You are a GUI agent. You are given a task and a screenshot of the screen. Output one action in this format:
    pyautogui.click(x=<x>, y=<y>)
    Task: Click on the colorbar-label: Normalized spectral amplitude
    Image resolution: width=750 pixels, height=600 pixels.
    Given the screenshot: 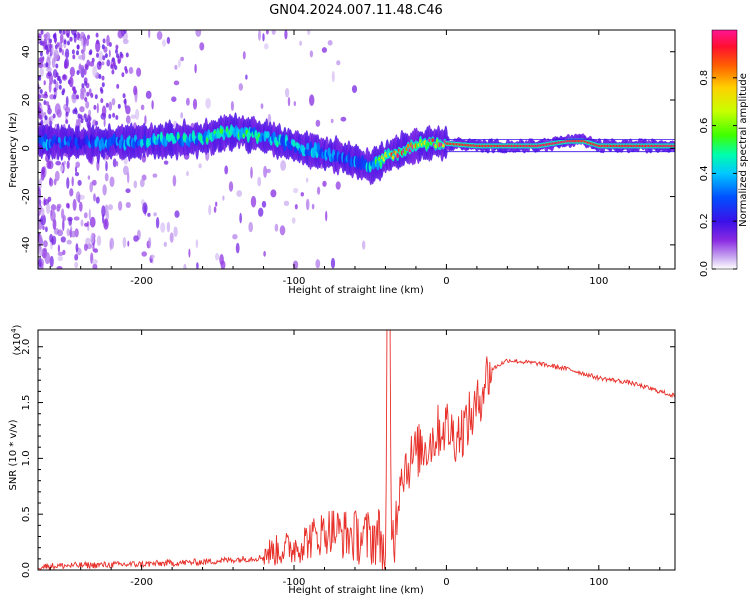 What is the action you would take?
    pyautogui.click(x=743, y=150)
    